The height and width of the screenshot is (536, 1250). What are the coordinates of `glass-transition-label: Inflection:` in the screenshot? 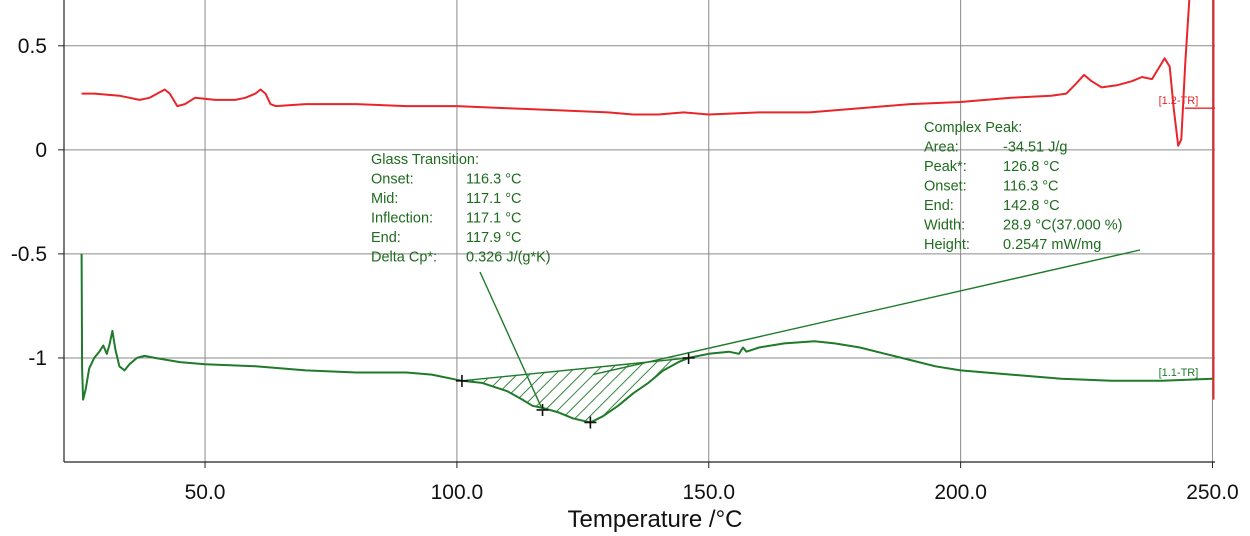 It's located at (402, 219).